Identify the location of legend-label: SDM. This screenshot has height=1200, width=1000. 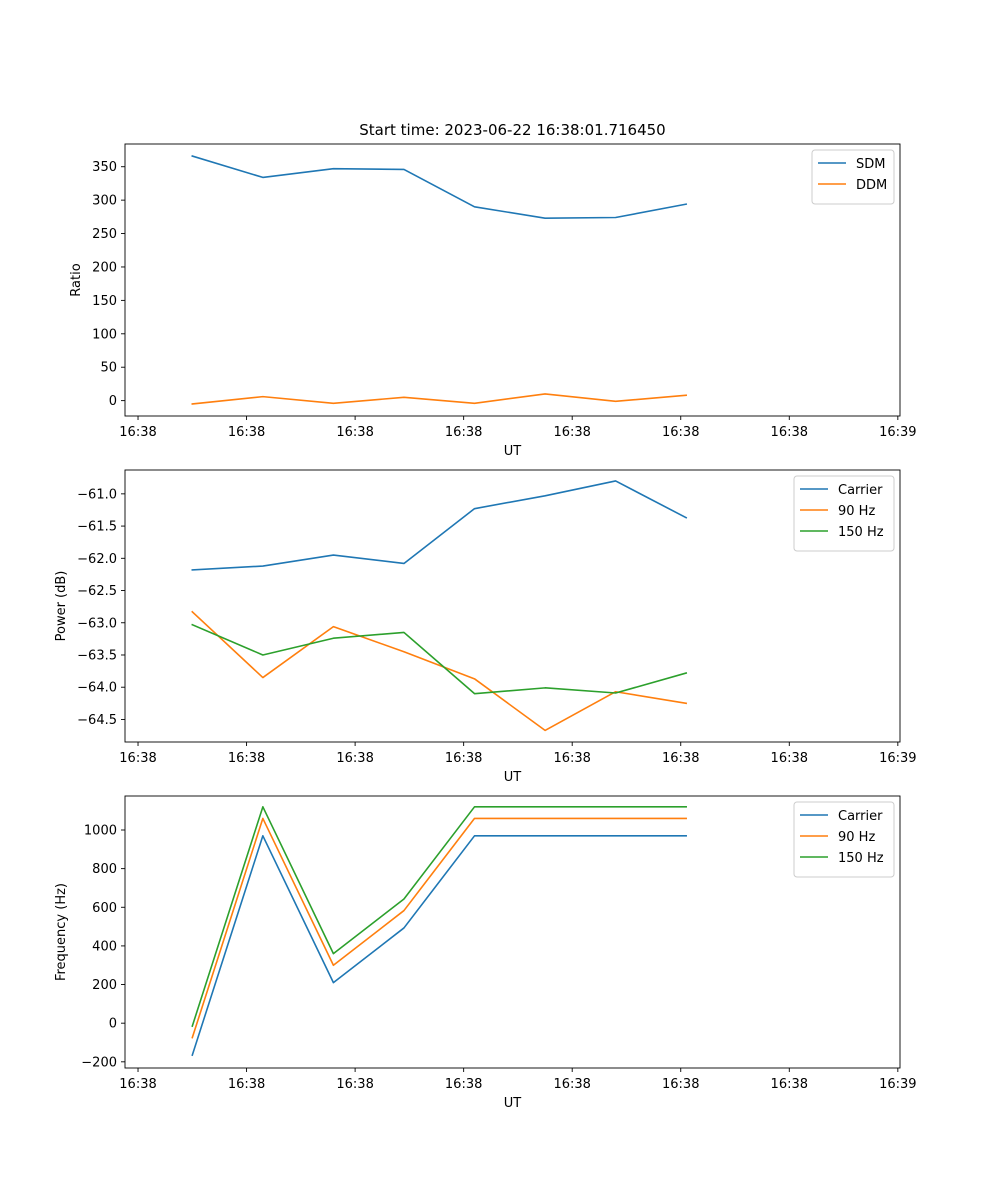
(870, 164).